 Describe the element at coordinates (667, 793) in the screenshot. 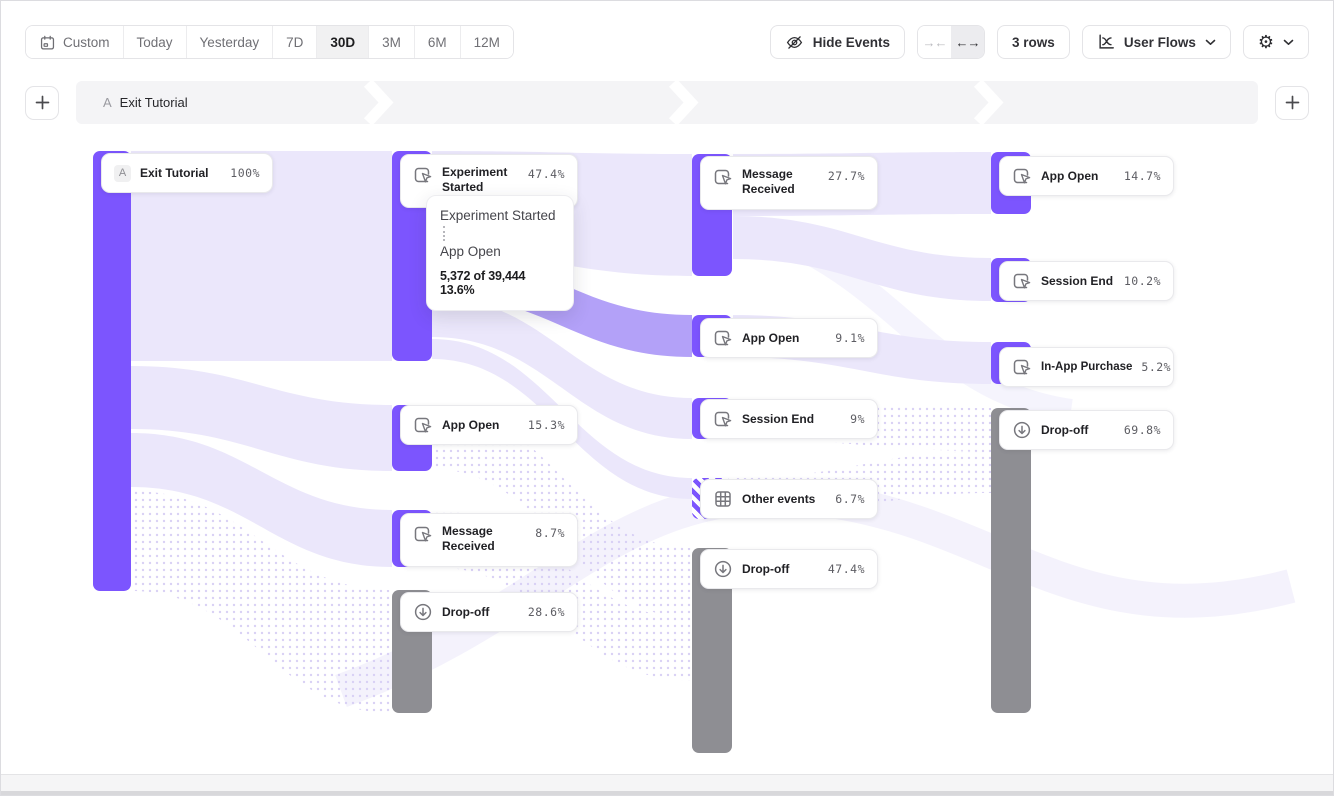

I see `footer-edge` at that location.